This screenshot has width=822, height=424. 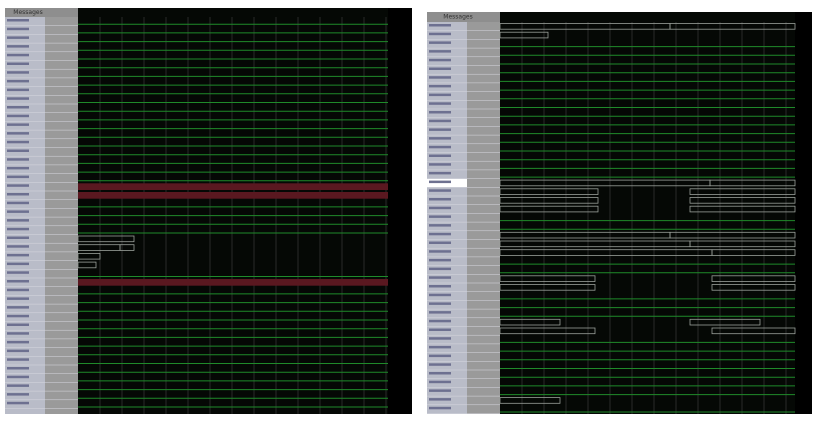 What do you see at coordinates (27, 12) in the screenshot?
I see `header-label: Messages` at bounding box center [27, 12].